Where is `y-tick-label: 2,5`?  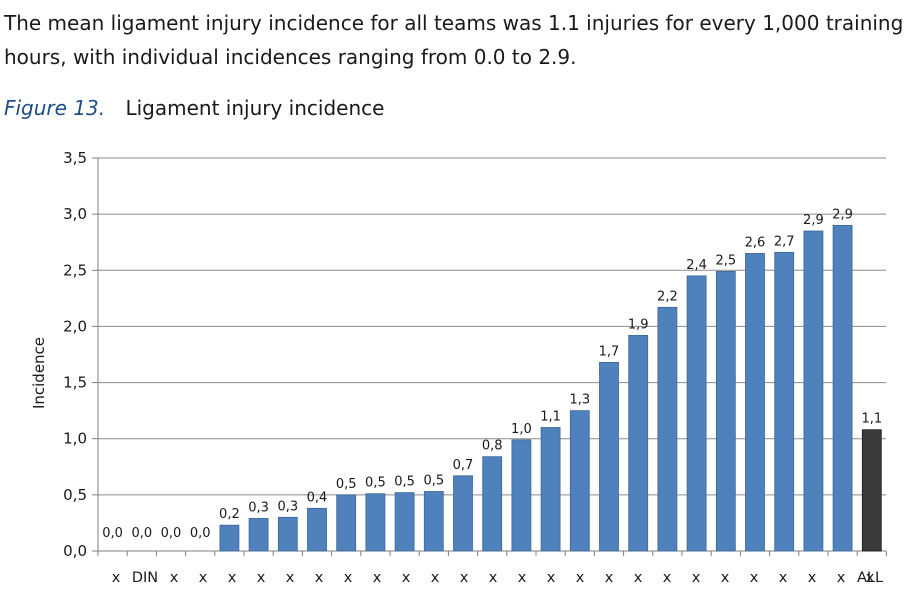 y-tick-label: 2,5 is located at coordinates (75, 270).